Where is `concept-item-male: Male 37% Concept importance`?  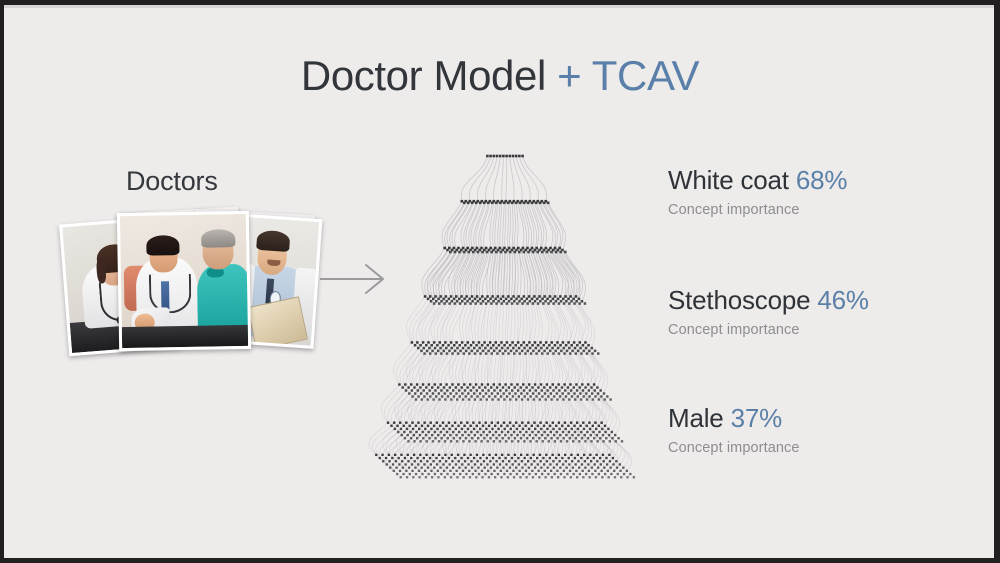 concept-item-male: Male 37% Concept importance is located at coordinates (734, 430).